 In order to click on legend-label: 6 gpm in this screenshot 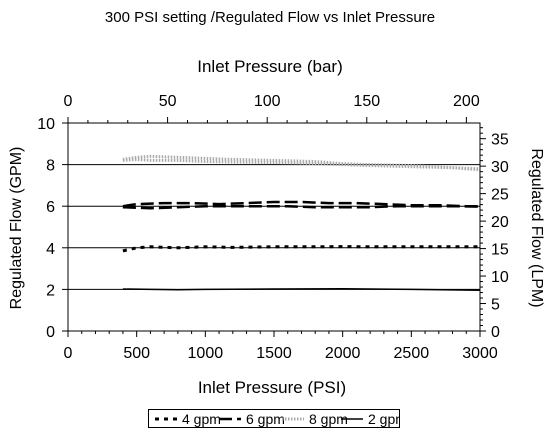, I will do `click(265, 419)`.